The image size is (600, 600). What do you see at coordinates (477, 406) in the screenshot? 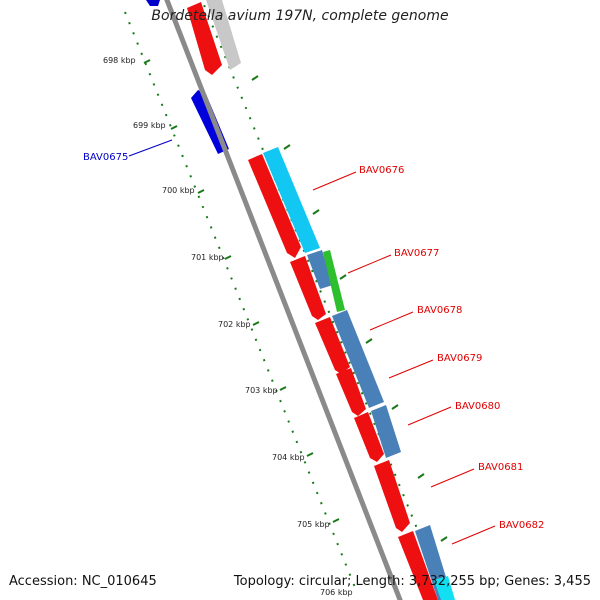
I see `gene-label-BAV0680: BAV0680` at bounding box center [477, 406].